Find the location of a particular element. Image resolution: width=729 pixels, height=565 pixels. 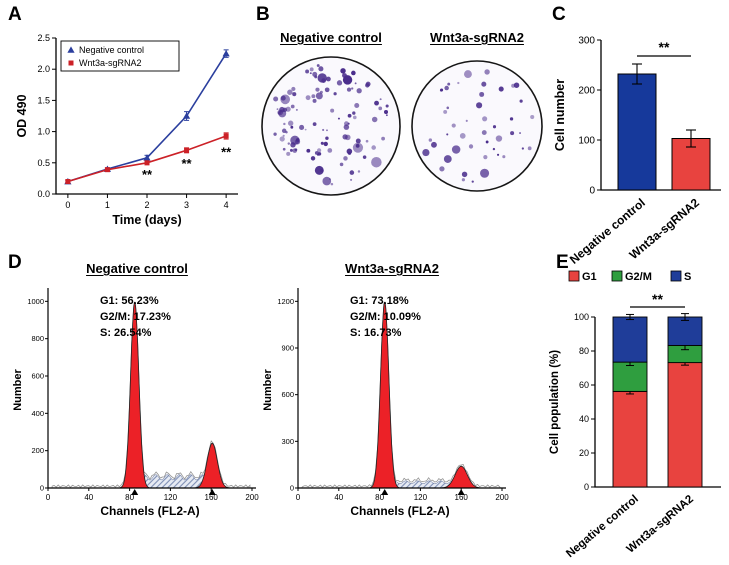

legend-swatch is located at coordinates (676, 276).